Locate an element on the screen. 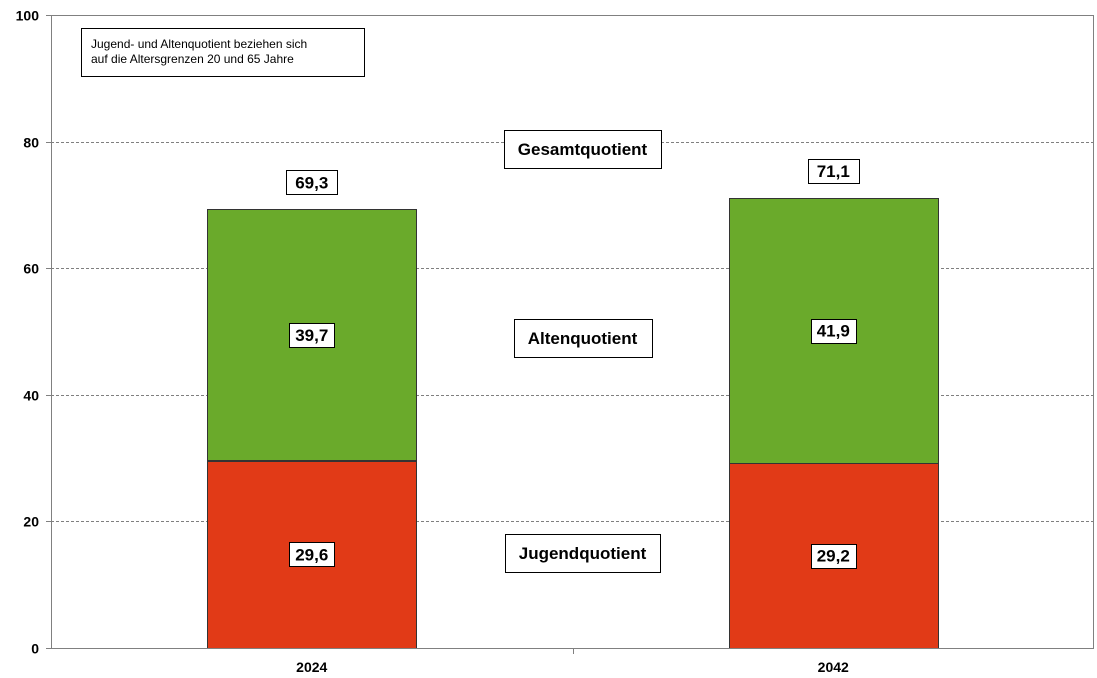 The width and height of the screenshot is (1097, 678). data-label-total-2042-box is located at coordinates (834, 171).